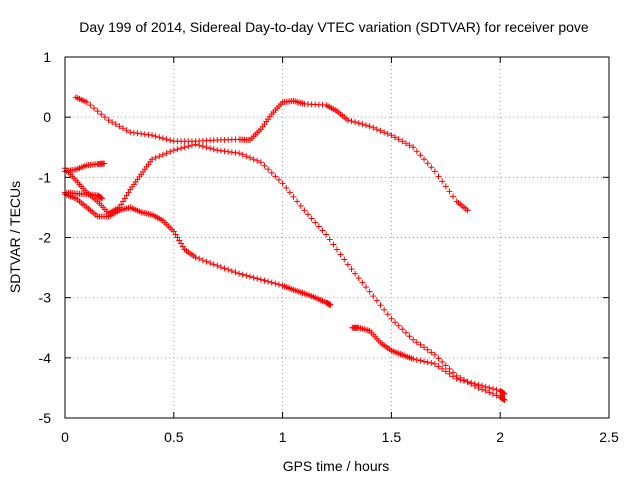 This screenshot has width=640, height=480. I want to click on series-track-f, so click(428, 360).